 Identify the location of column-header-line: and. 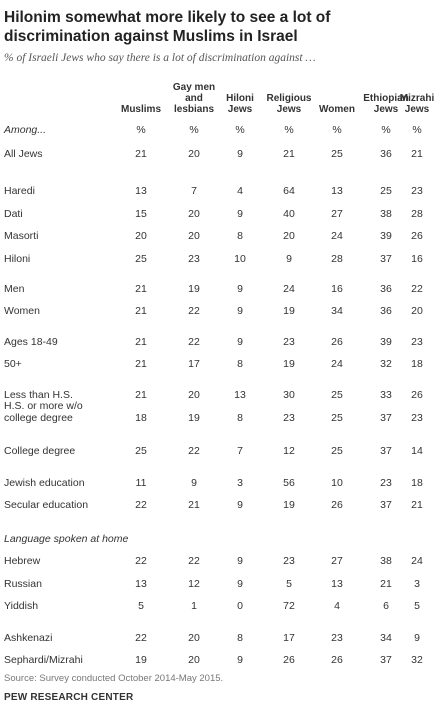
(194, 98).